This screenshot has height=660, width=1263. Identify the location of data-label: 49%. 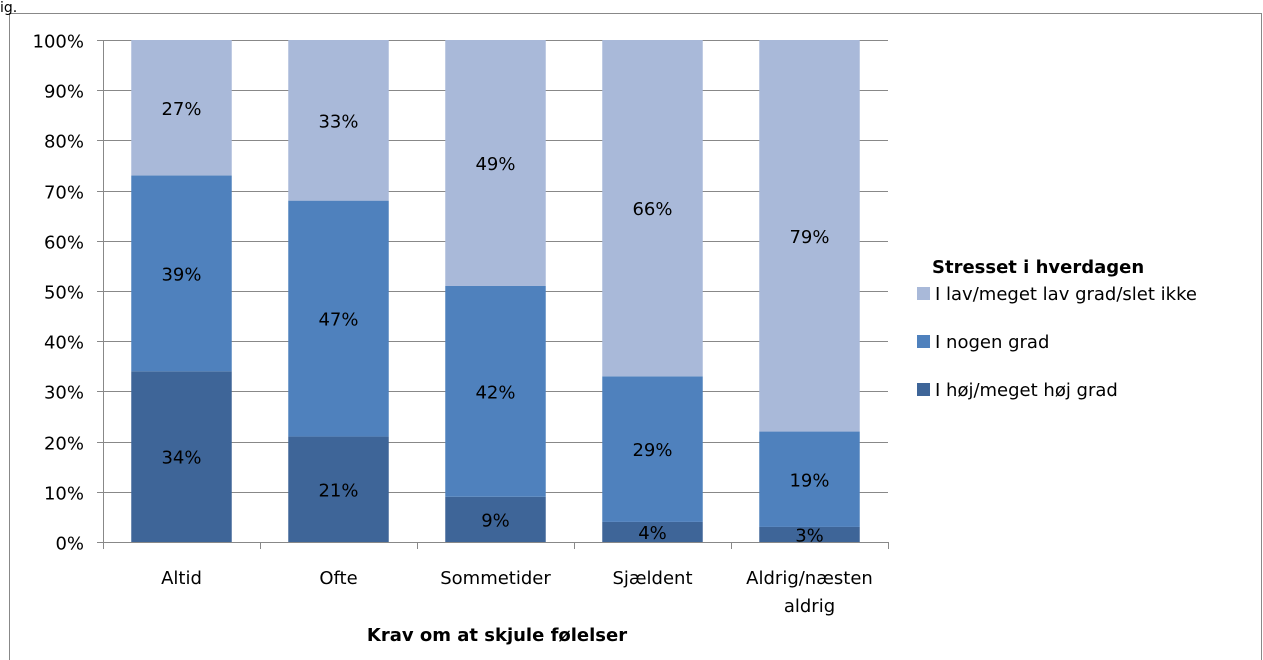
(495, 164).